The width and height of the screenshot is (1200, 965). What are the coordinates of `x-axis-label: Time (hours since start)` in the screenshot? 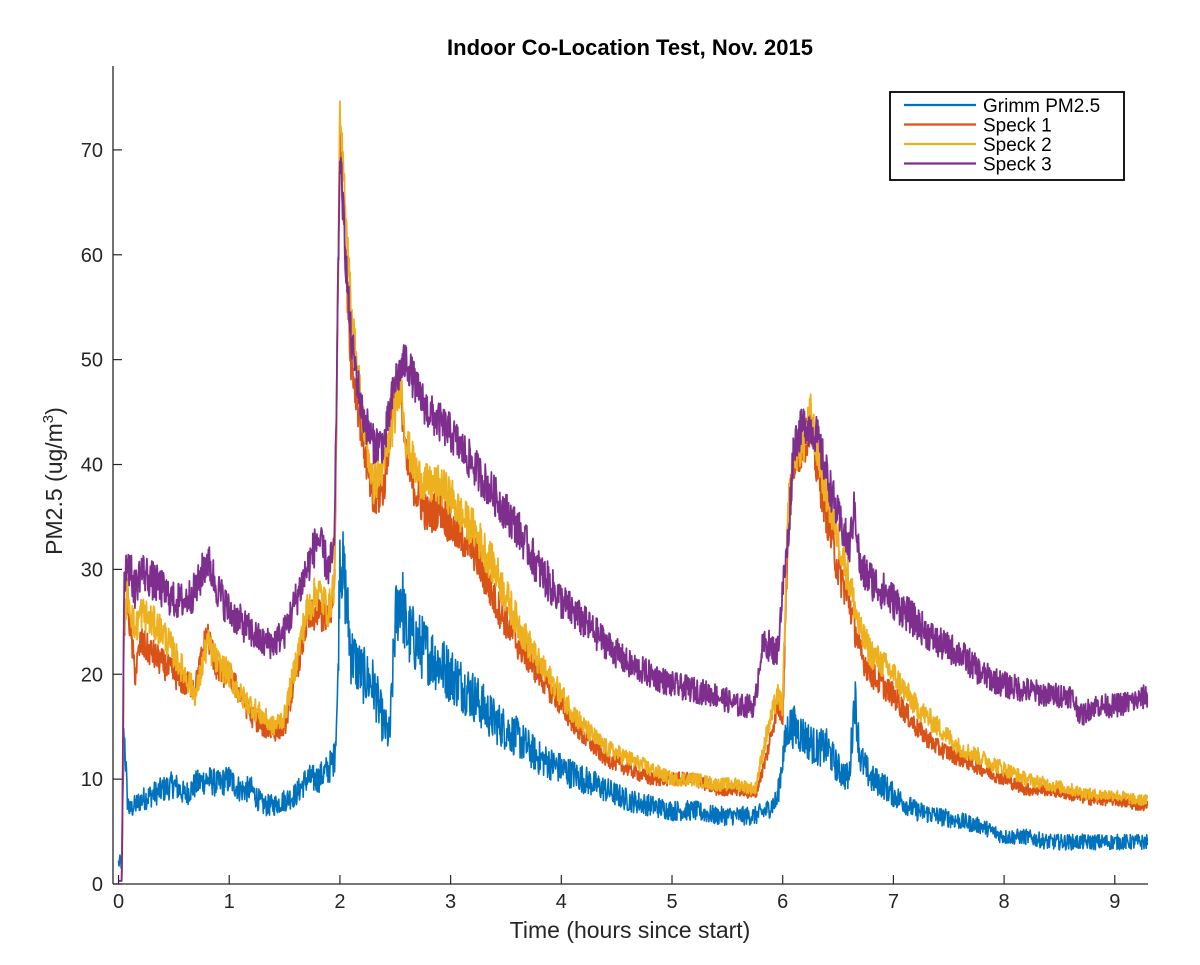 It's located at (630, 930).